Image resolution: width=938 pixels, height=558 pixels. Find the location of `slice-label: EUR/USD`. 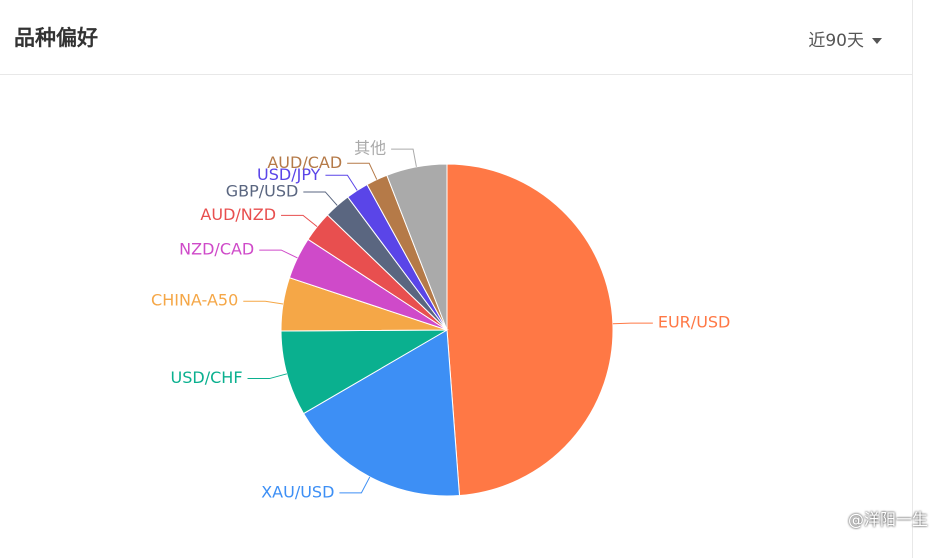

slice-label: EUR/USD is located at coordinates (694, 322).